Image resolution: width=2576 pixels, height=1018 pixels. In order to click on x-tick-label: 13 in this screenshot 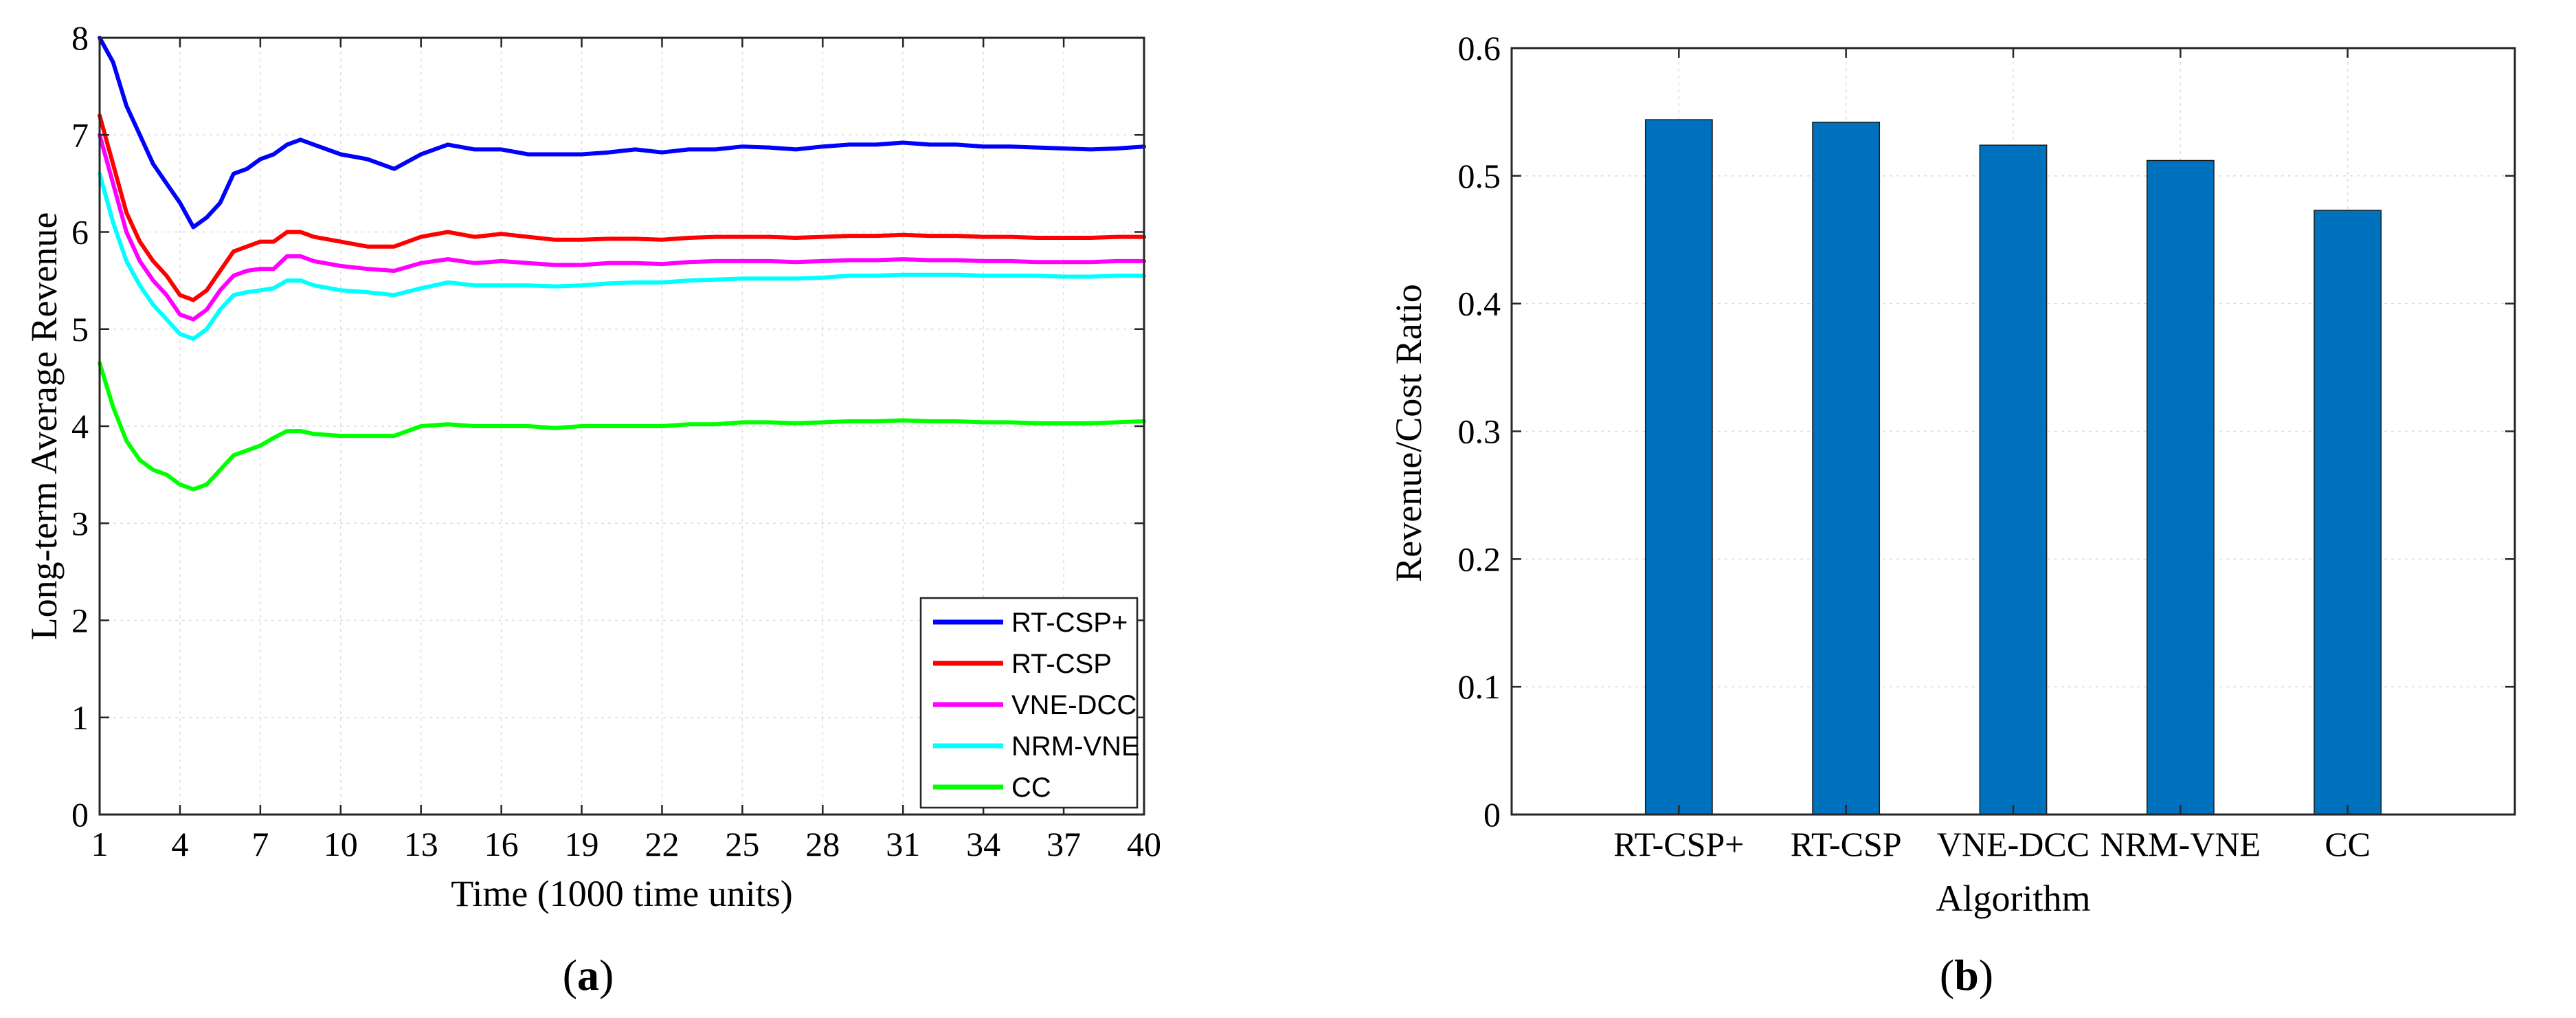, I will do `click(421, 844)`.